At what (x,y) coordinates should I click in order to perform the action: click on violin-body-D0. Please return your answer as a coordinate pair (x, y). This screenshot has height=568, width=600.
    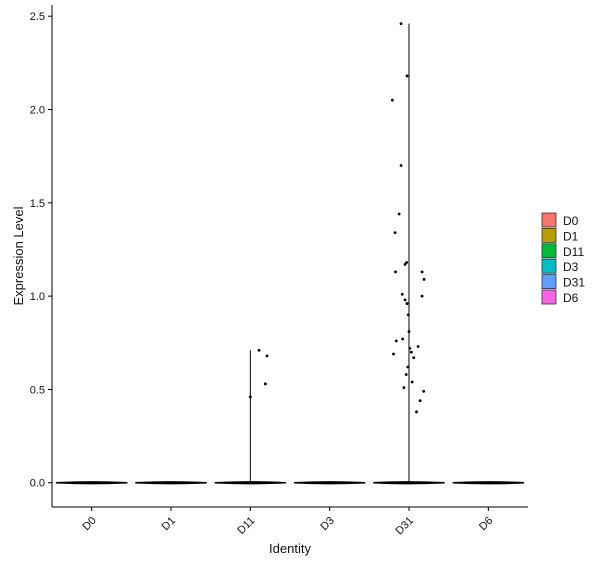
    Looking at the image, I should click on (91, 483).